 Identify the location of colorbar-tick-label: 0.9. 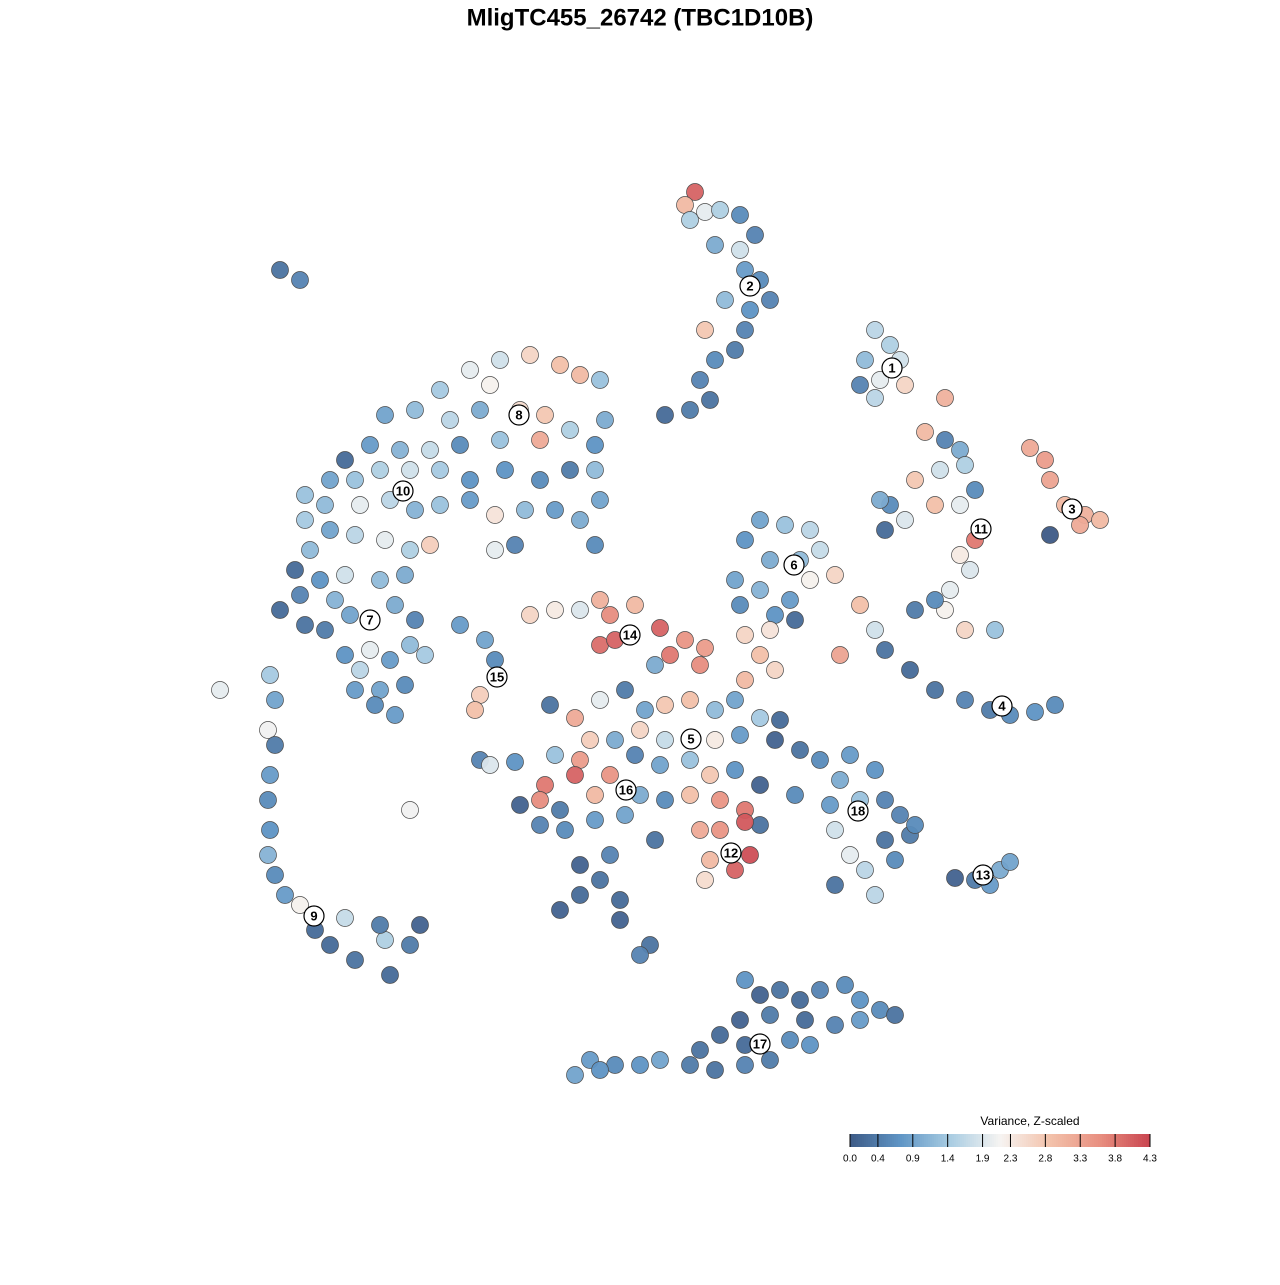
(913, 1159).